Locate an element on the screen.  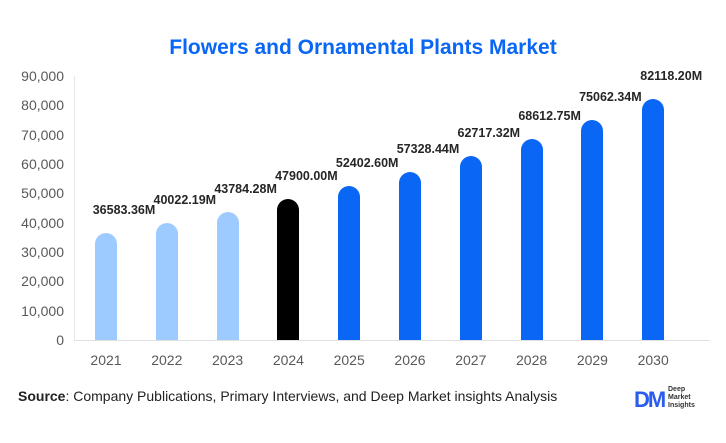
y-tick-label: 30,000 is located at coordinates (42, 252).